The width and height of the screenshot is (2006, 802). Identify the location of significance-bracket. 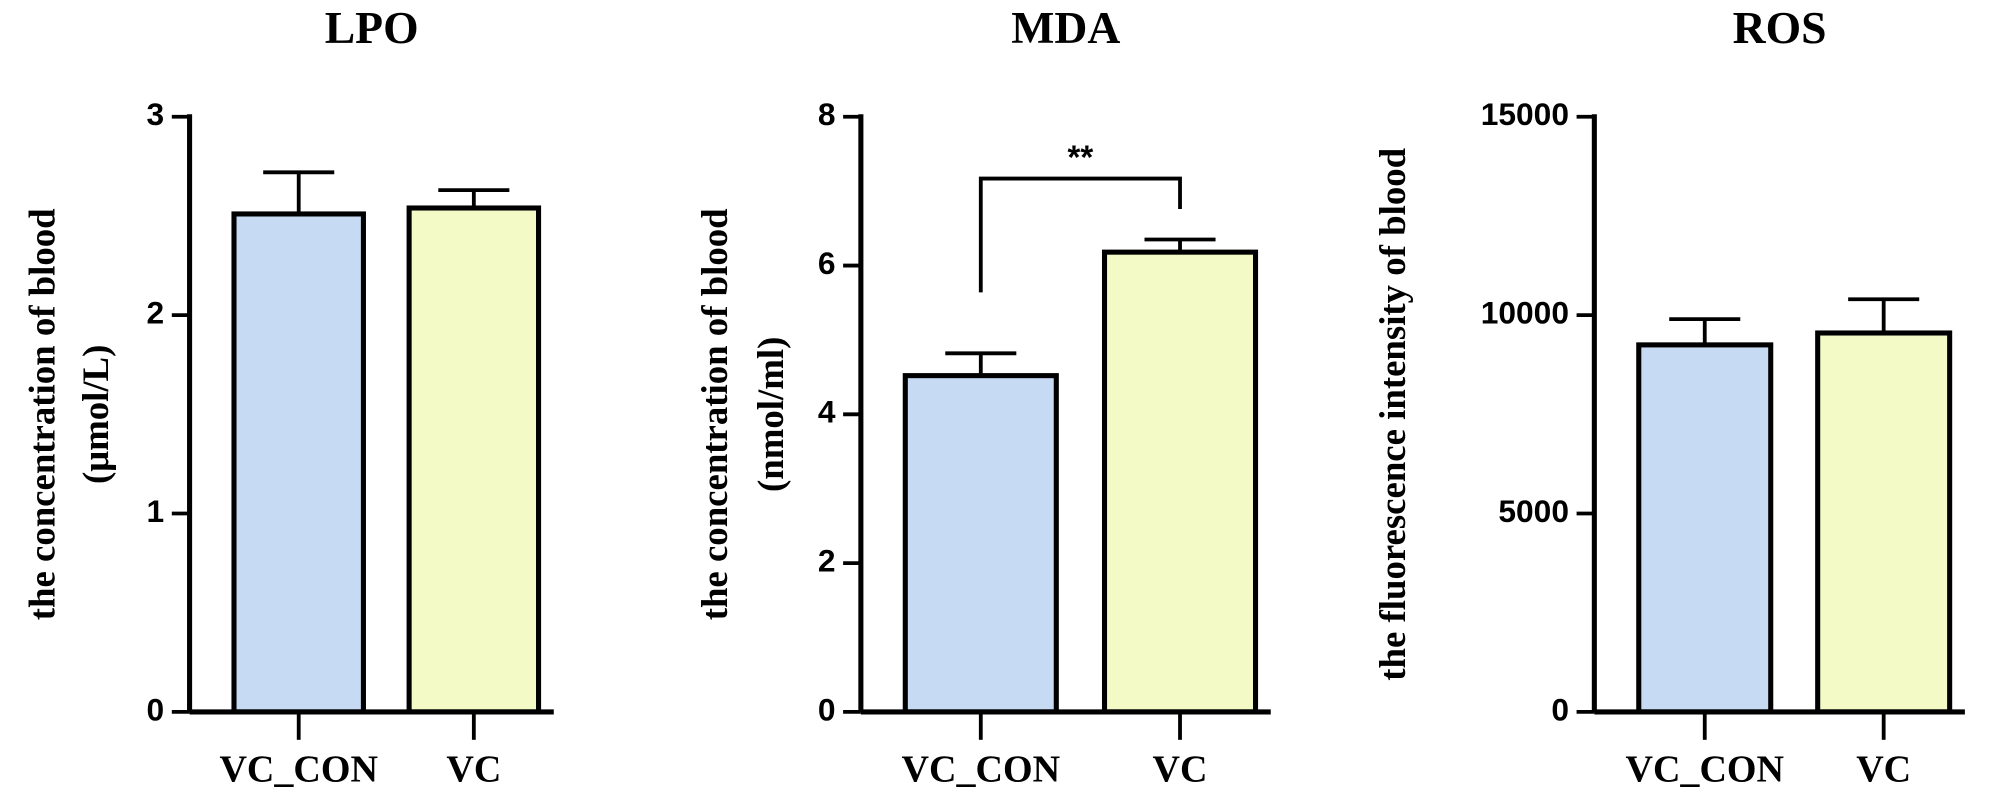
(1080, 234).